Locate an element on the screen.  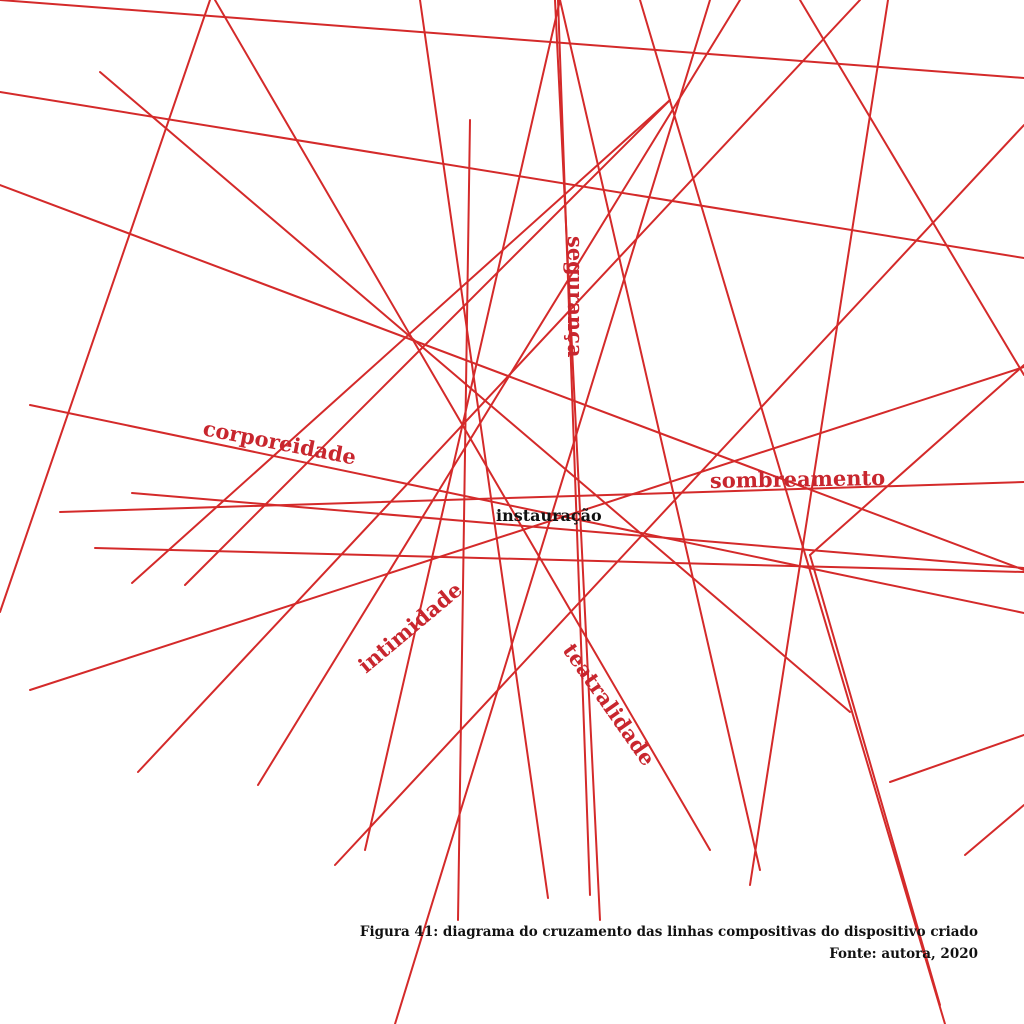
label-intimidade: intimidade is located at coordinates (410, 627).